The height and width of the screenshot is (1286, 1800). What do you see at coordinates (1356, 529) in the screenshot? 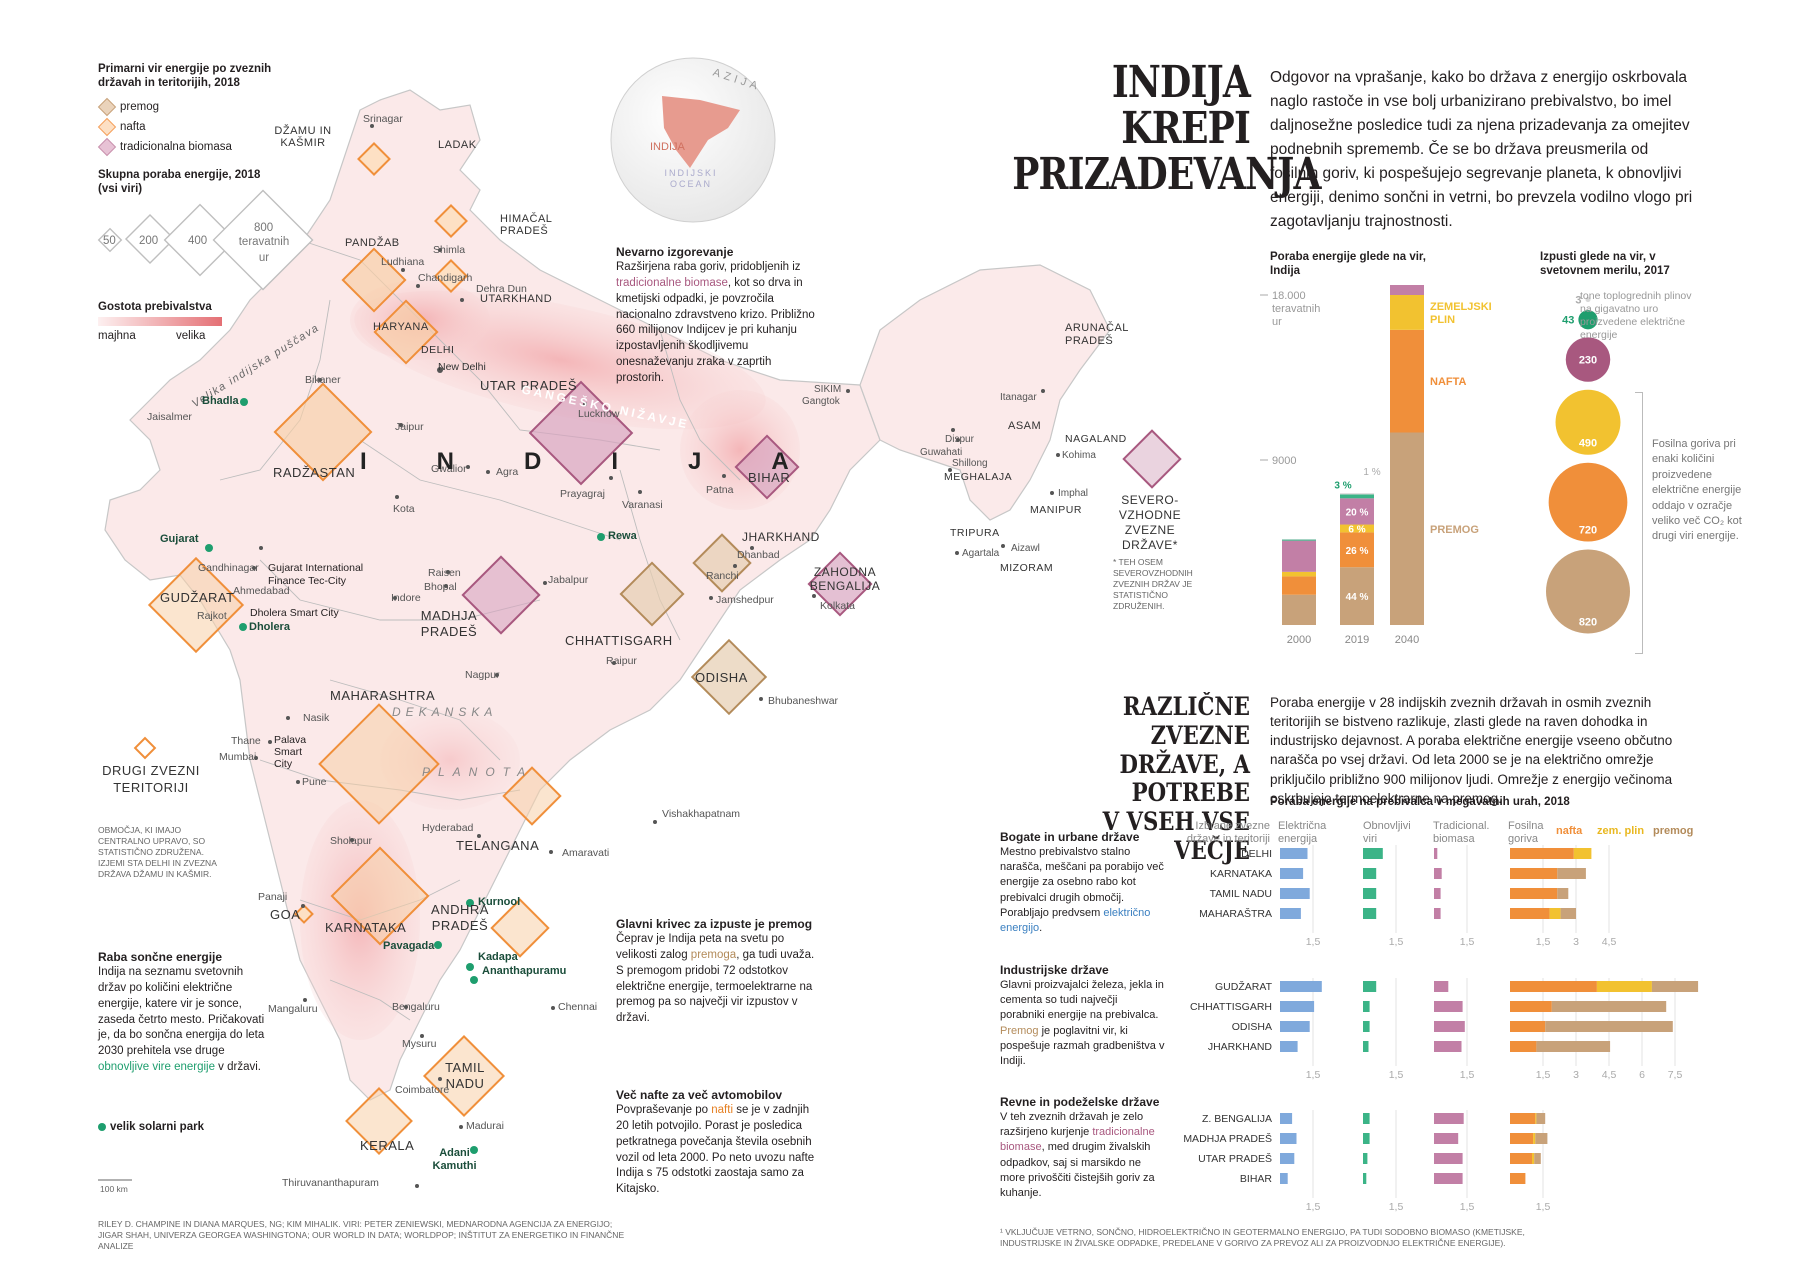
I see `data-label-2019: 6 %` at bounding box center [1356, 529].